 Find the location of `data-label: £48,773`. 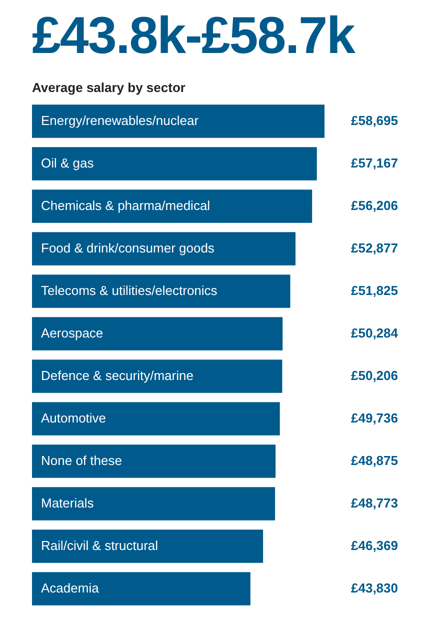

data-label: £48,773 is located at coordinates (374, 502).